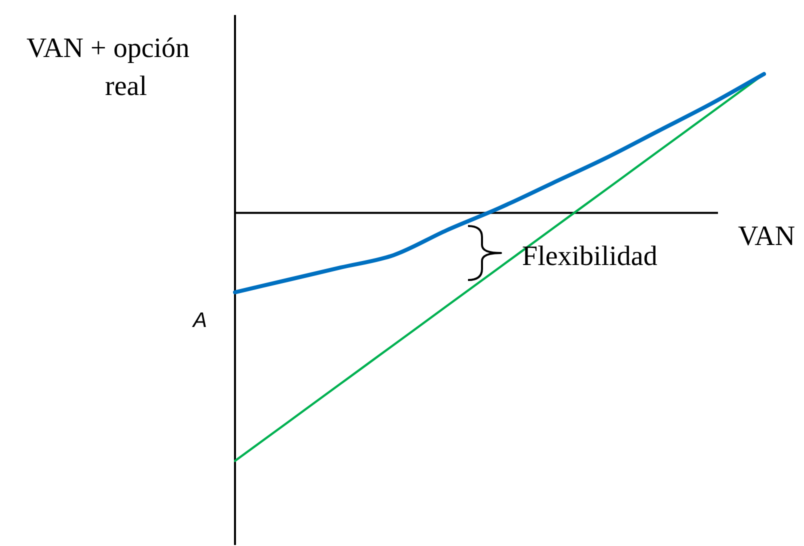 This screenshot has width=804, height=546. What do you see at coordinates (767, 236) in the screenshot?
I see `x-axis-title: VAN` at bounding box center [767, 236].